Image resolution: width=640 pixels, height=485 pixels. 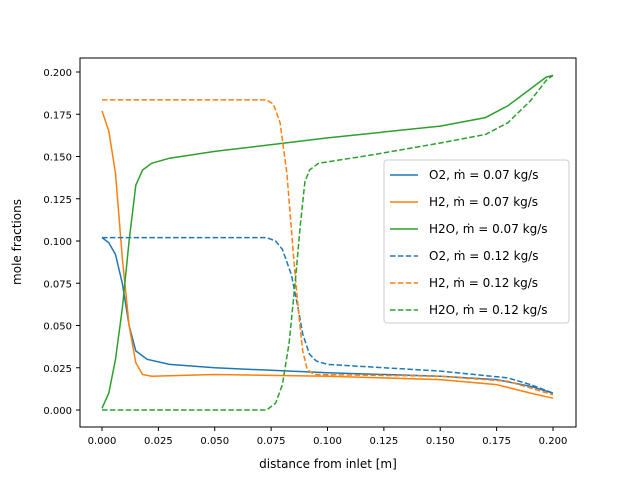 I want to click on x-tick-label: 0.075, so click(x=271, y=441).